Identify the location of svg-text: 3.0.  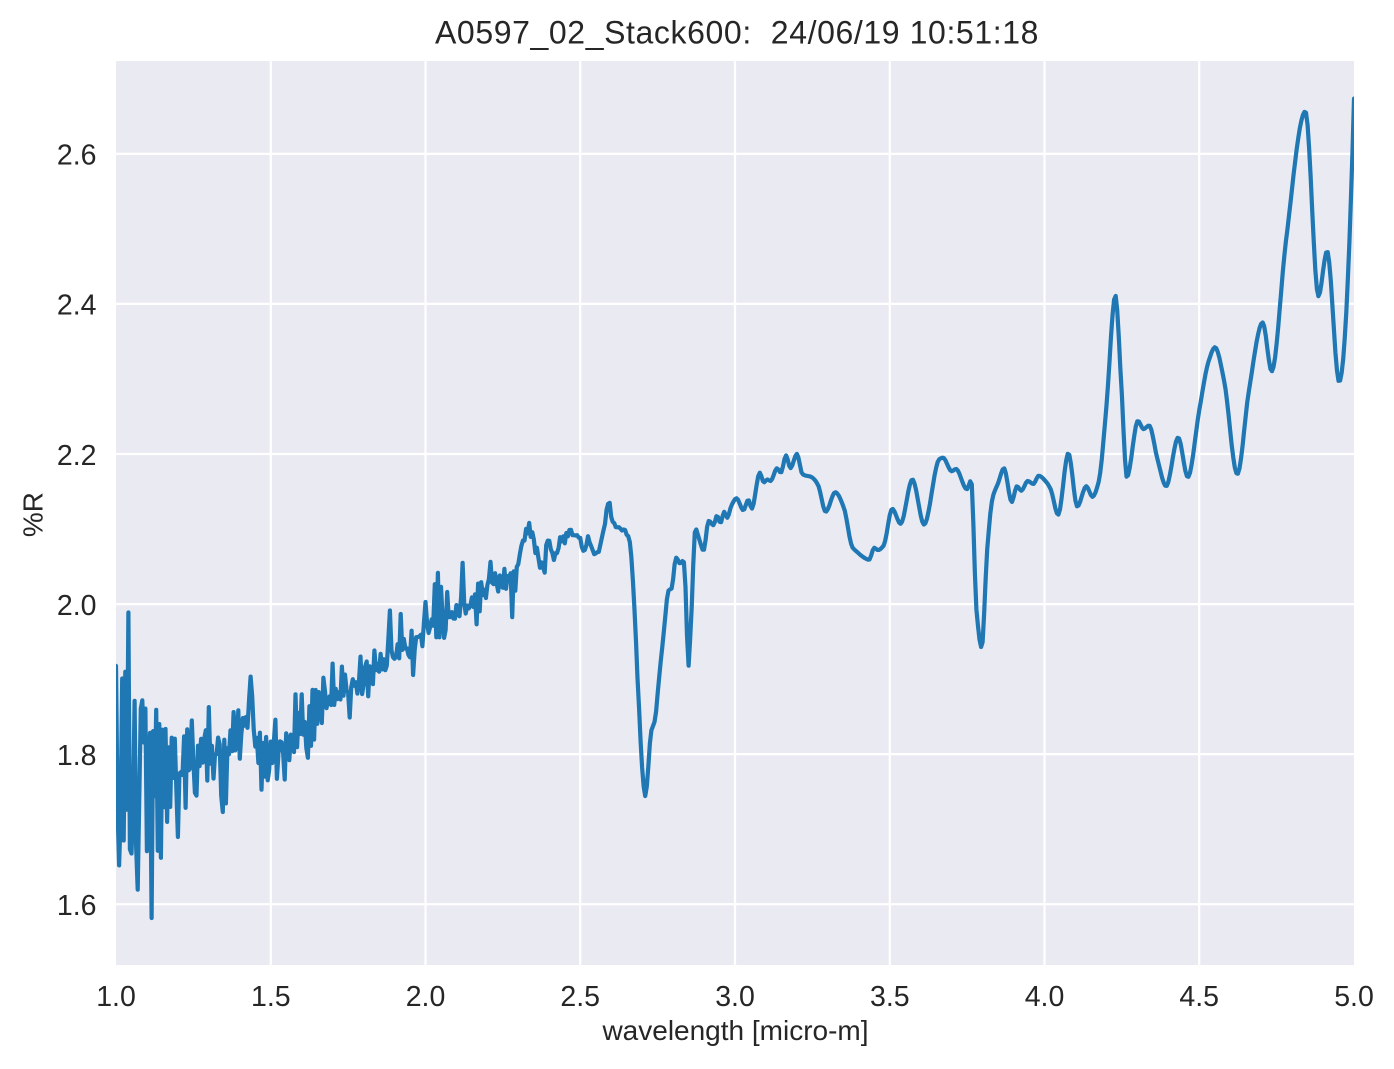
(735, 997).